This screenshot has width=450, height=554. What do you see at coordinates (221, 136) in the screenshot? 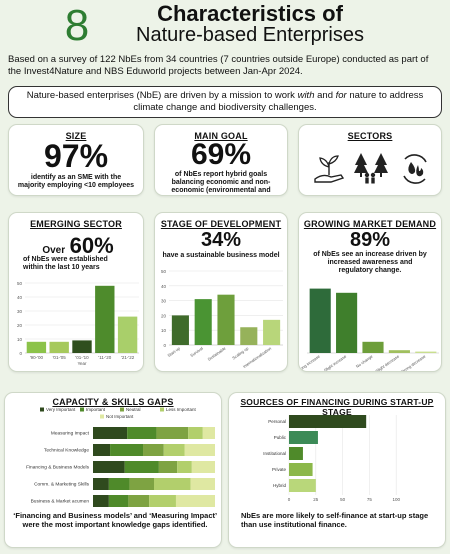
I see `main-goal-heading: MAIN GOAL` at bounding box center [221, 136].